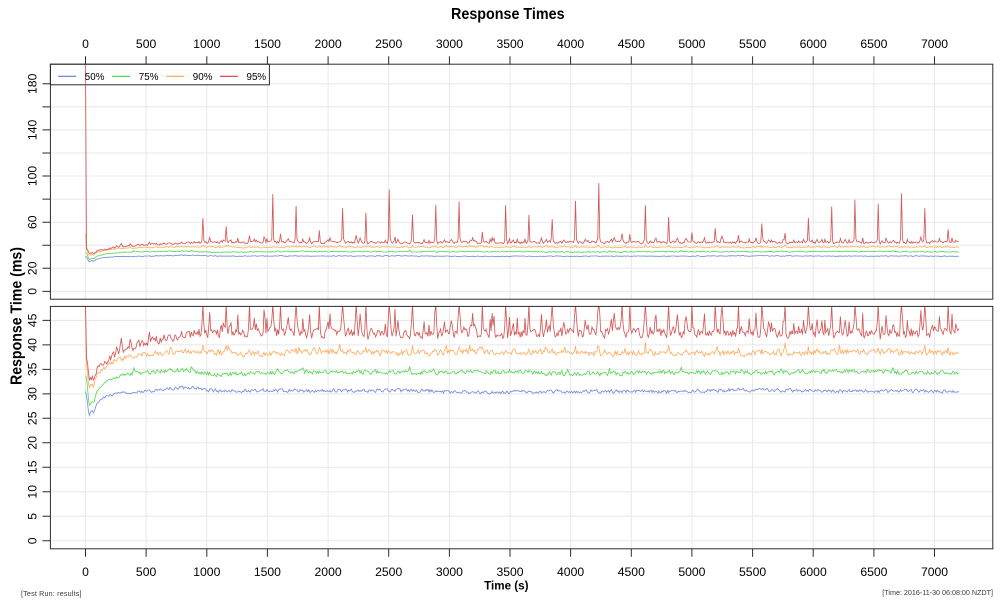 This screenshot has height=605, width=1000. I want to click on svg-text: 40, so click(33, 345).